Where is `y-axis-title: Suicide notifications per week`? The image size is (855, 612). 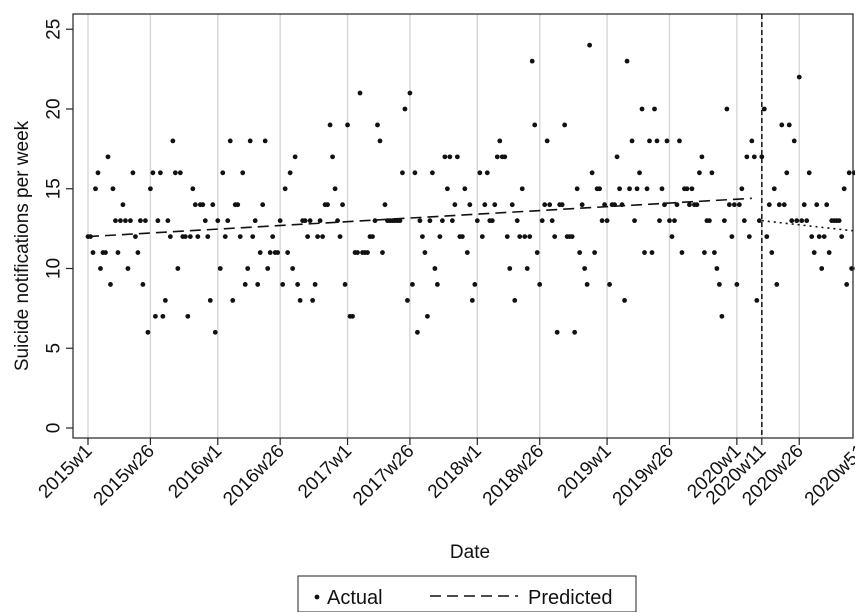 y-axis-title: Suicide notifications per week is located at coordinates (22, 245).